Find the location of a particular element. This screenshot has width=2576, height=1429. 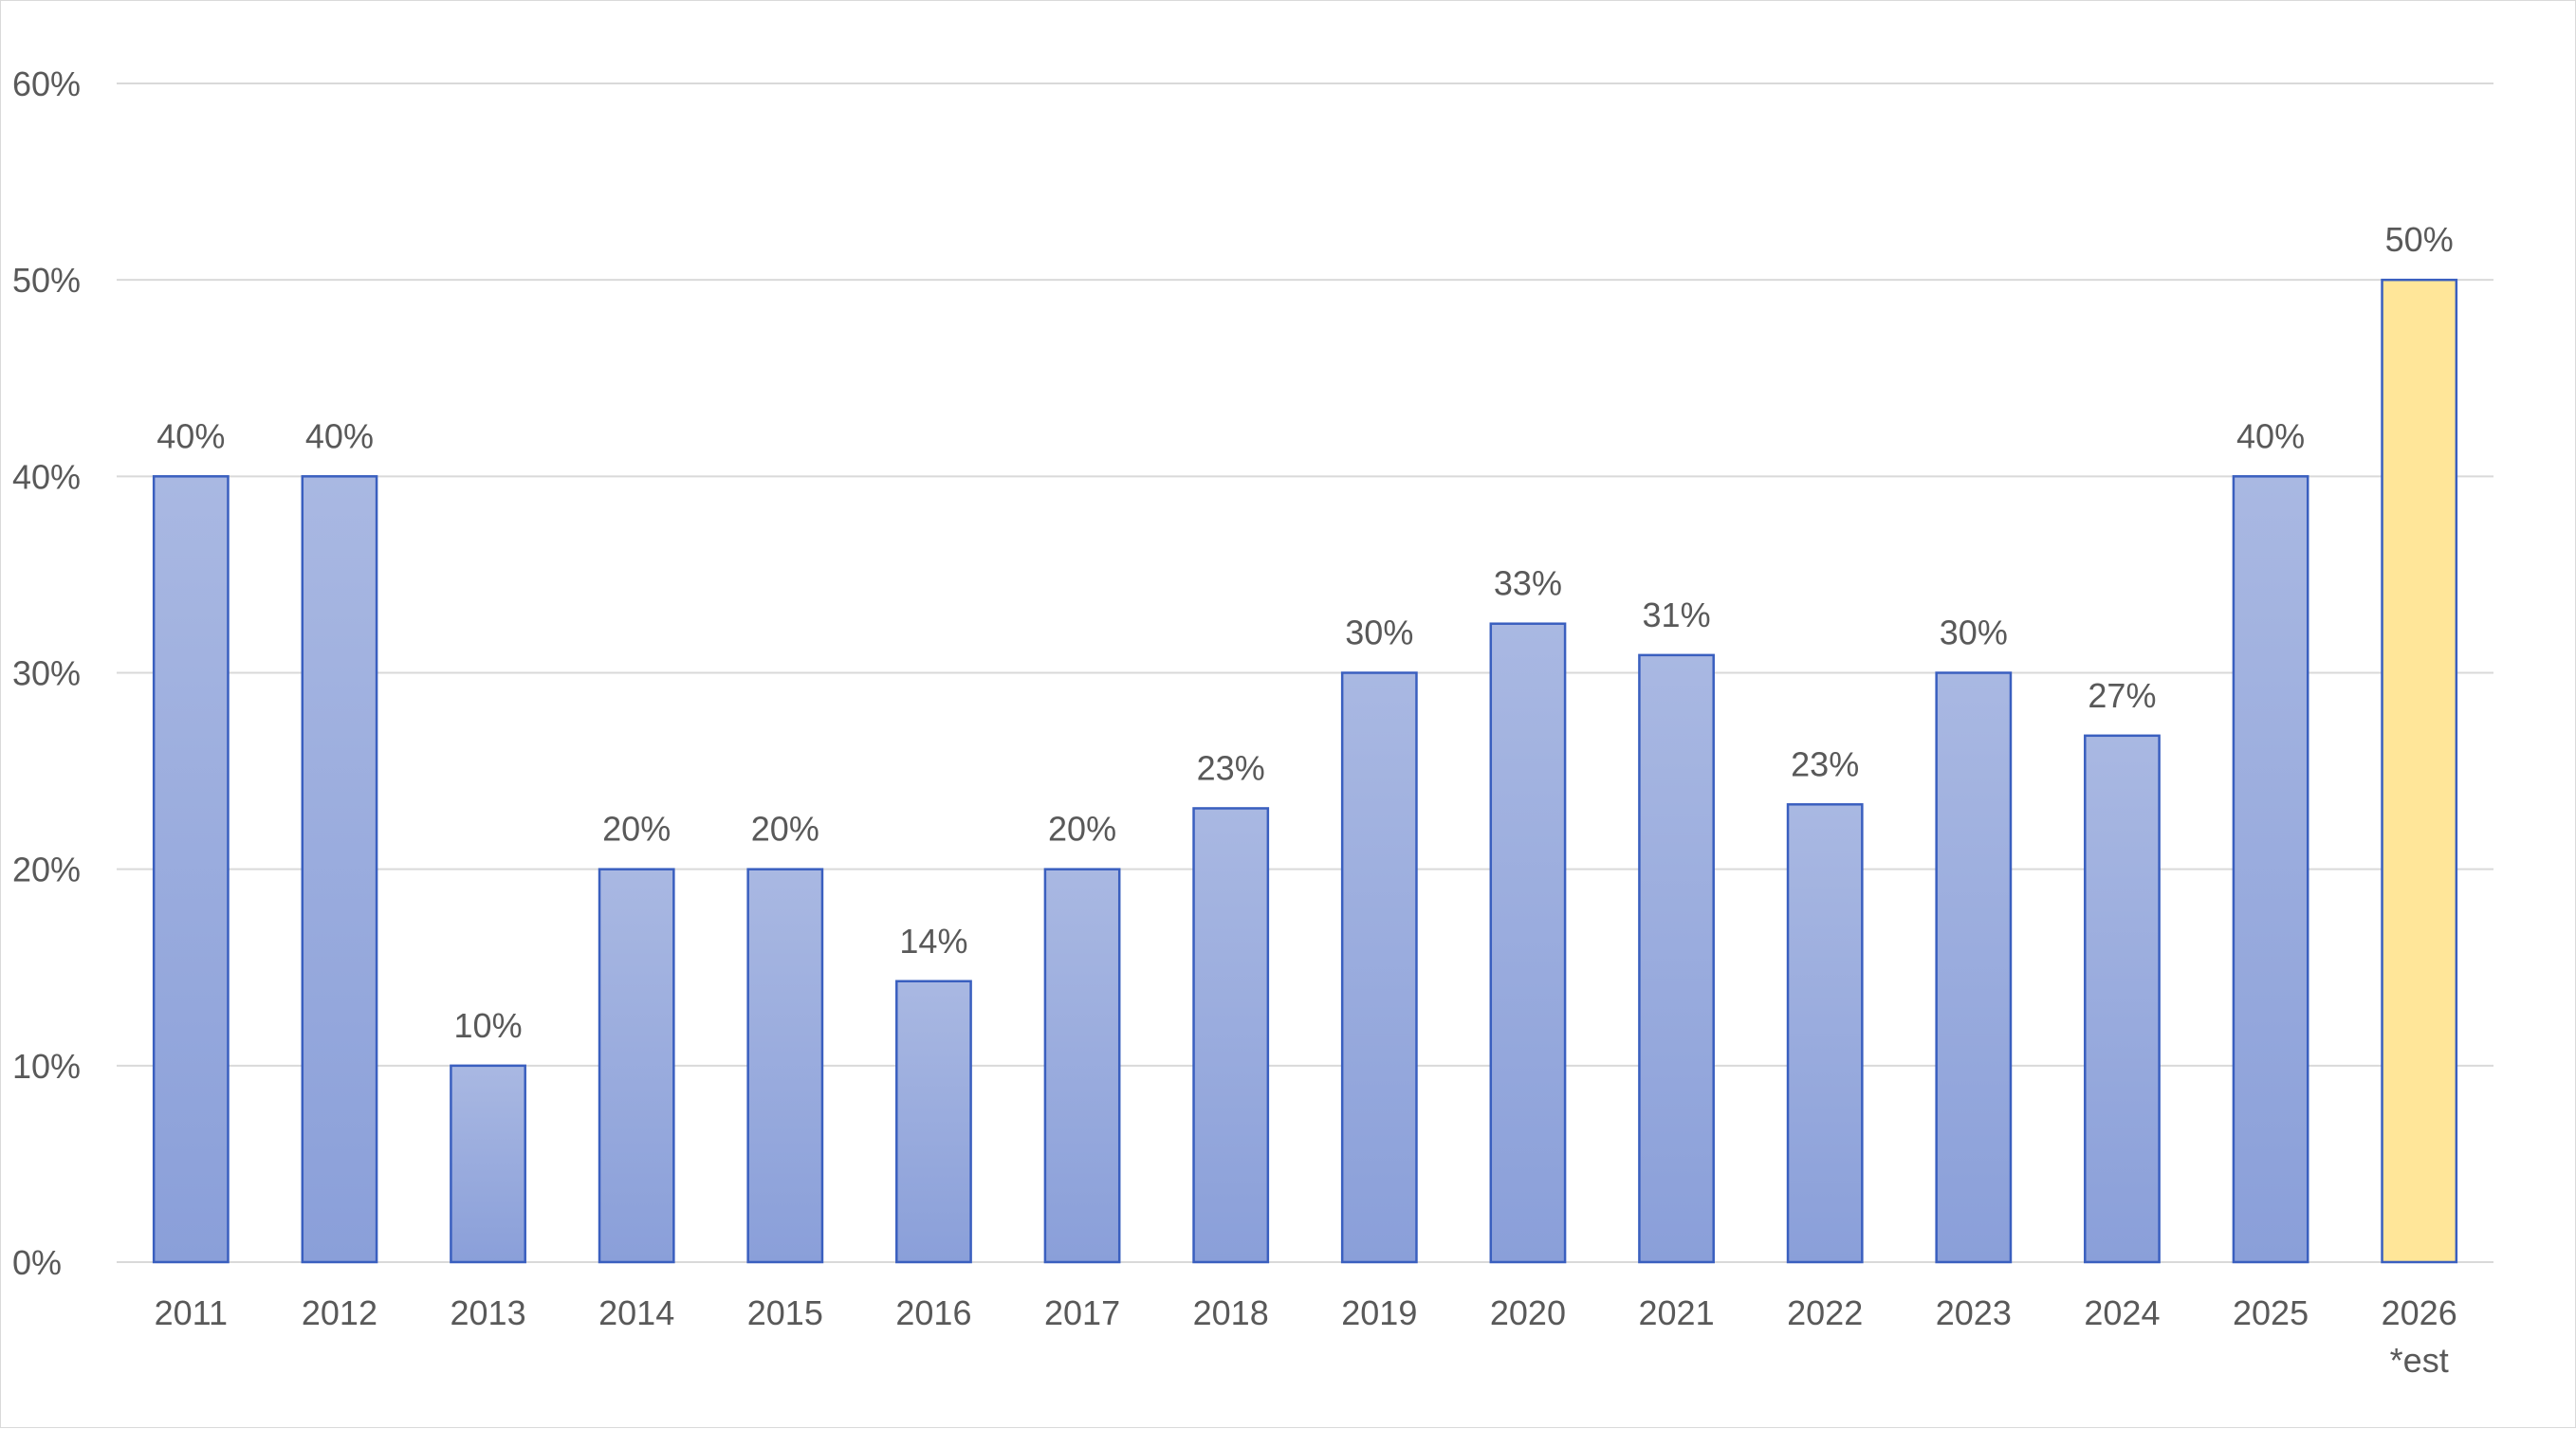

x-category-label: 2015 is located at coordinates (785, 1312).